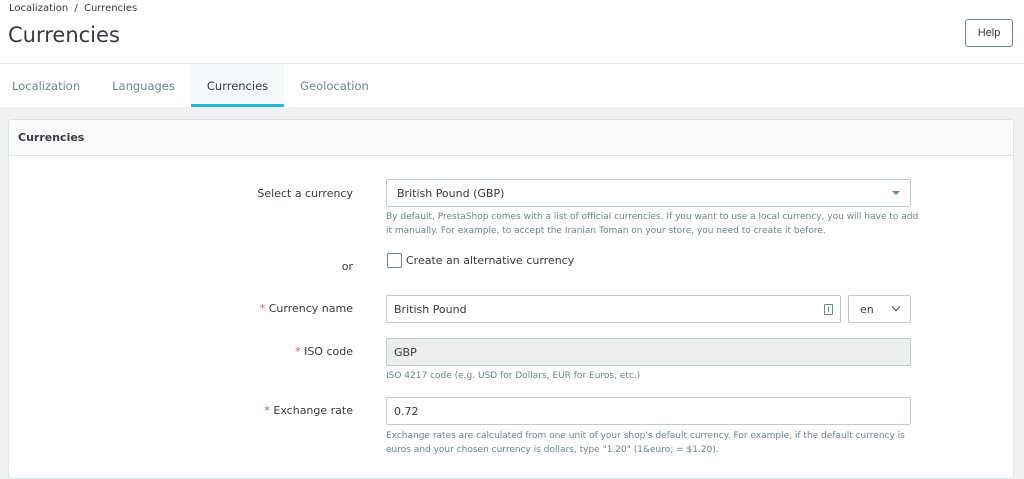 The height and width of the screenshot is (479, 1024). I want to click on tab-currencies: Currencies, so click(237, 85).